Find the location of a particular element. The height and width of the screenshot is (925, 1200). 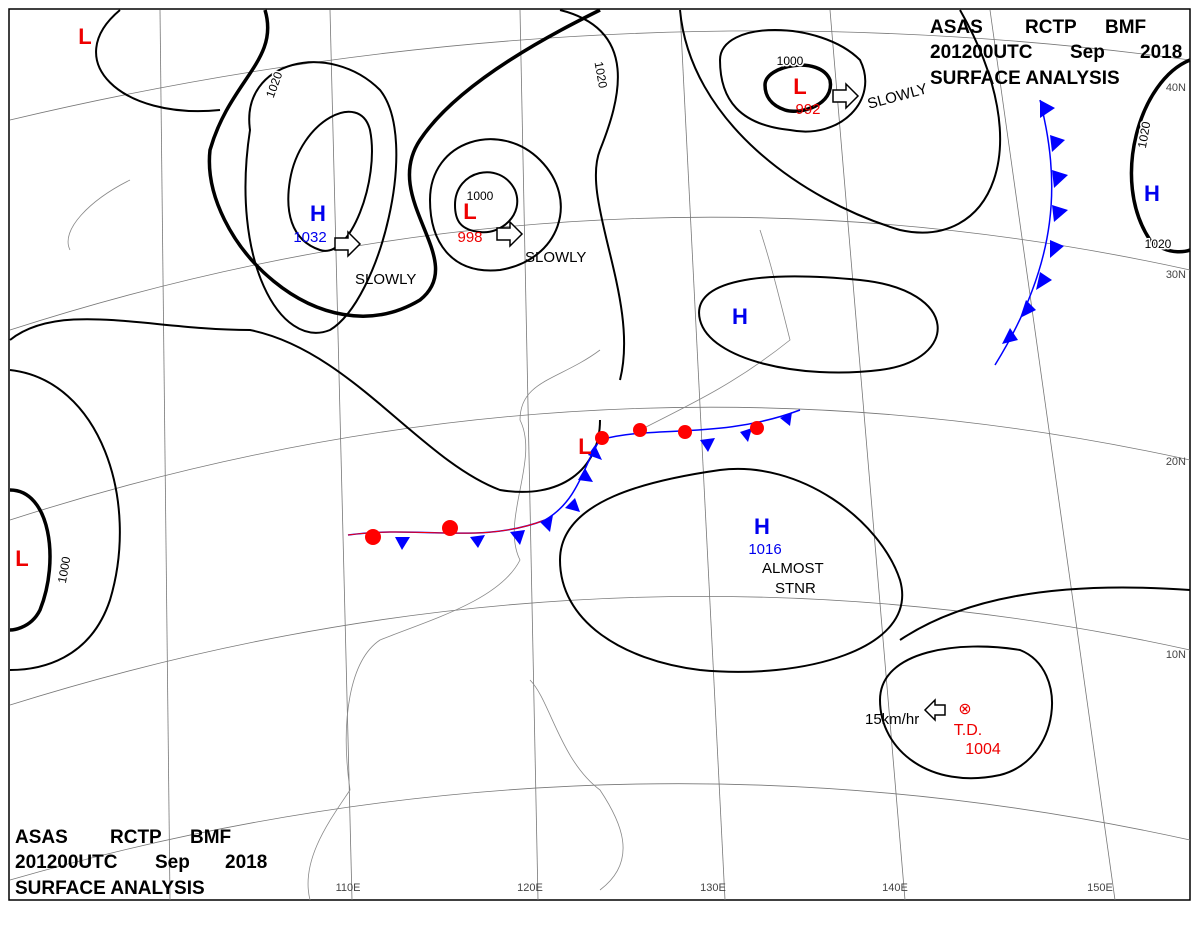

latitude-label: 20N is located at coordinates (1176, 462).